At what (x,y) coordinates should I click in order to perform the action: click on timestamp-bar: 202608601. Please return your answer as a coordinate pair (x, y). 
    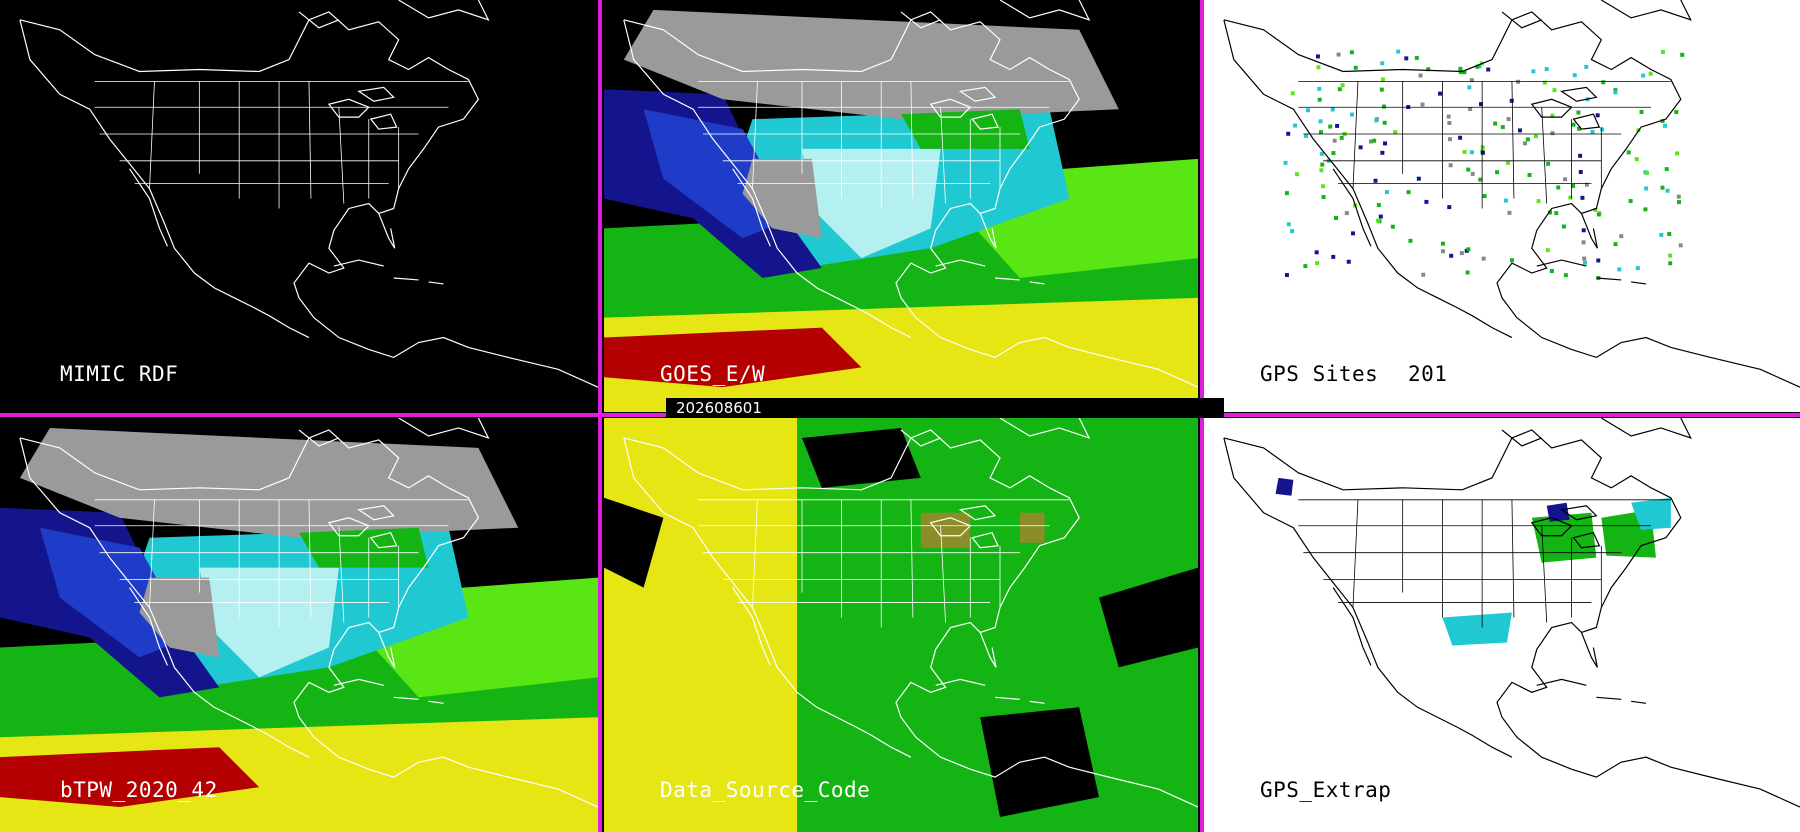
    Looking at the image, I should click on (945, 408).